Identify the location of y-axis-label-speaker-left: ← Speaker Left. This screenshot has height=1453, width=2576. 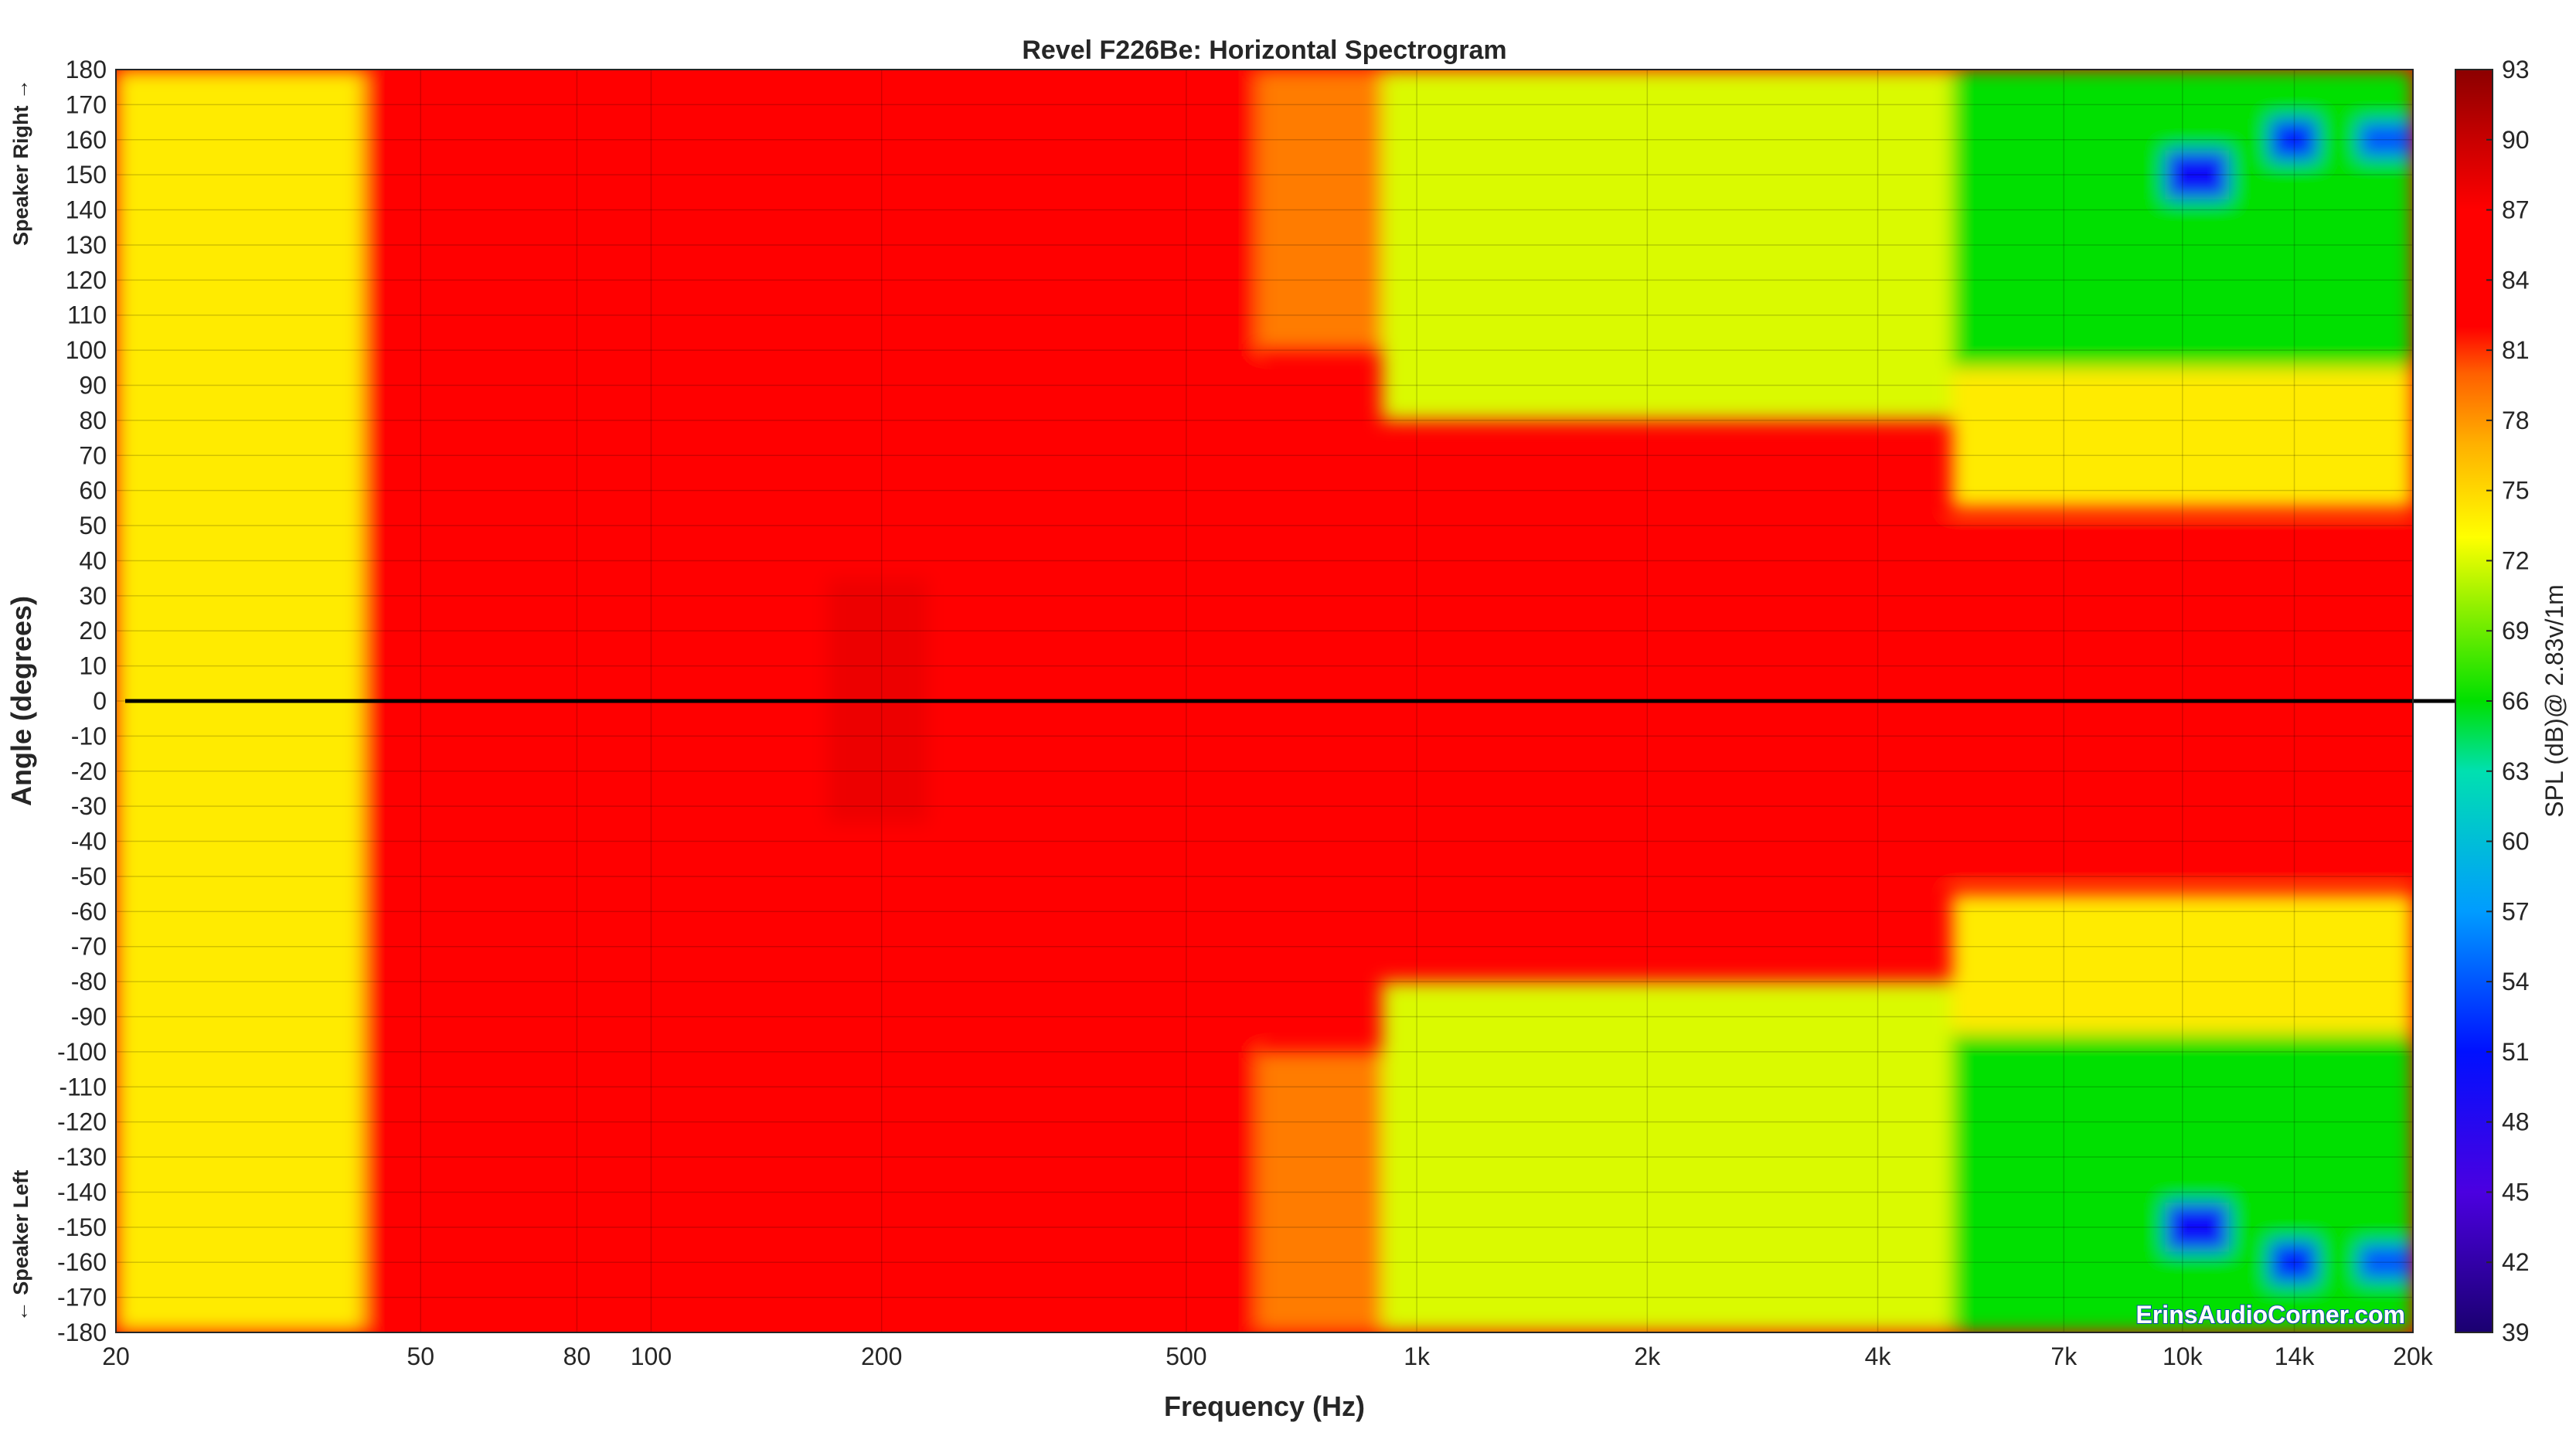
(20, 1246).